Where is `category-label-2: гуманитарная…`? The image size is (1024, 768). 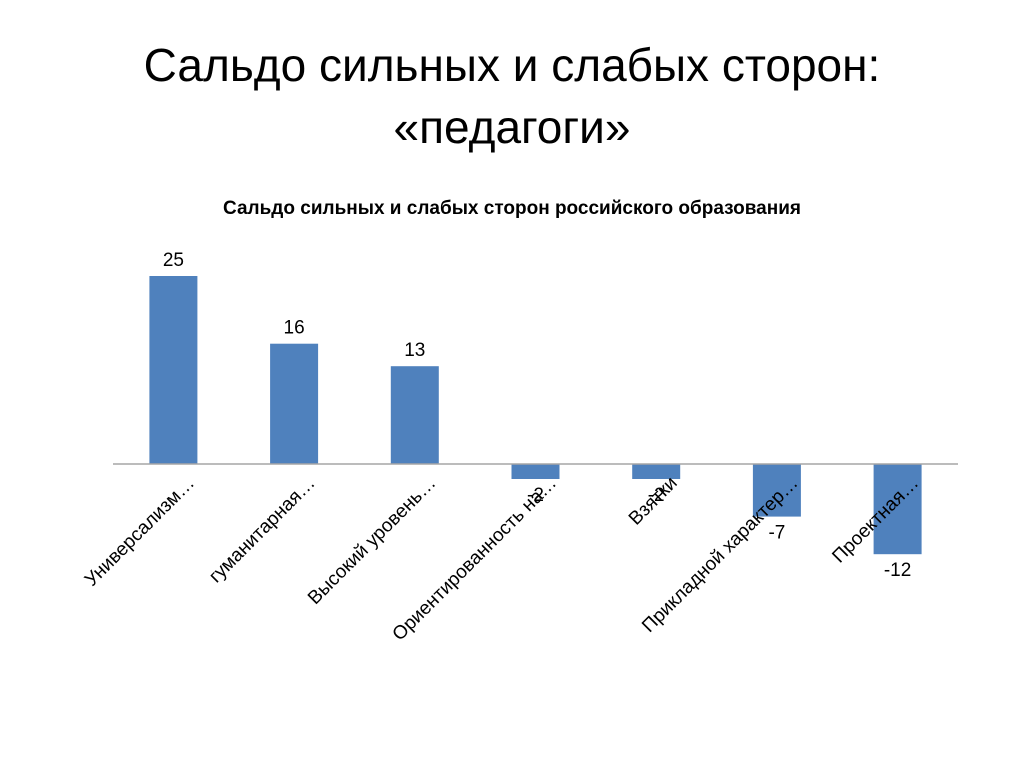 category-label-2: гуманитарная… is located at coordinates (262, 530).